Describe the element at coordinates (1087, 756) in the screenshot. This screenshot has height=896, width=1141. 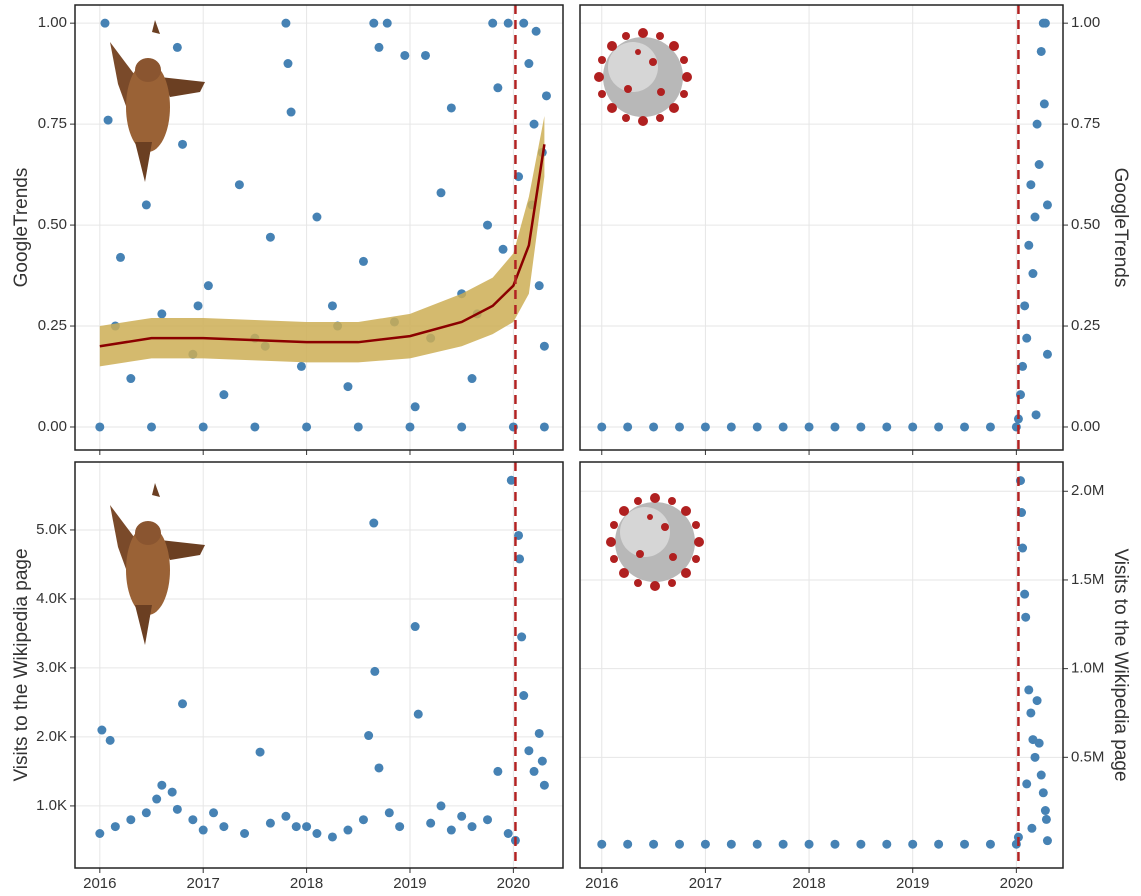
I see `y-tick-label: 0.5M` at that location.